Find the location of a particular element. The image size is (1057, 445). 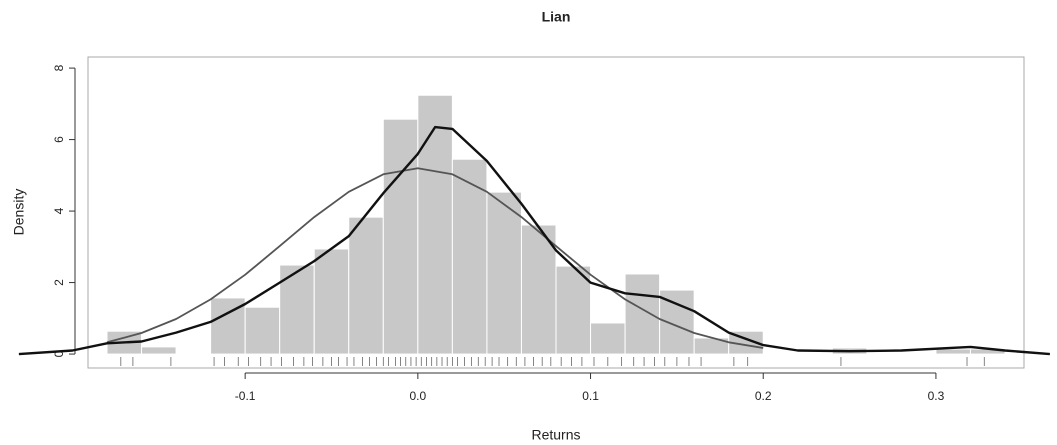

y-tick-label: 6 is located at coordinates (59, 139).